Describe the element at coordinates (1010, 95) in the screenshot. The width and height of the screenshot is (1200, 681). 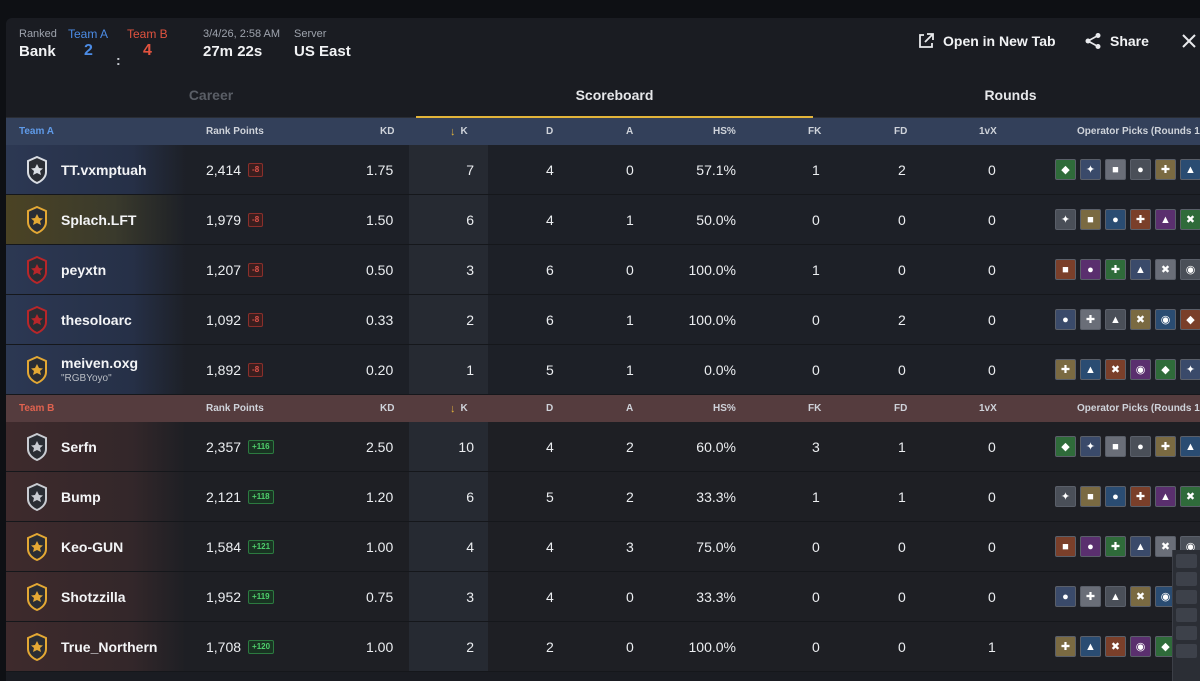
I see `tab-rounds: Rounds` at that location.